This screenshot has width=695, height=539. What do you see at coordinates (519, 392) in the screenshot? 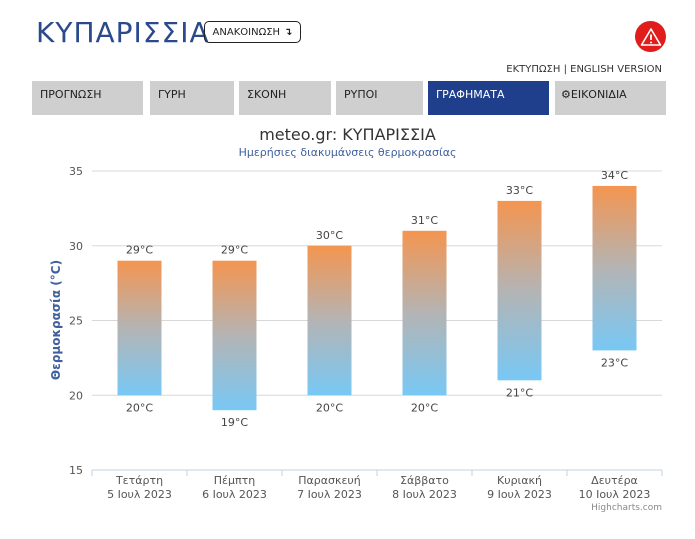
I see `low-temp-label: 21°C` at bounding box center [519, 392].